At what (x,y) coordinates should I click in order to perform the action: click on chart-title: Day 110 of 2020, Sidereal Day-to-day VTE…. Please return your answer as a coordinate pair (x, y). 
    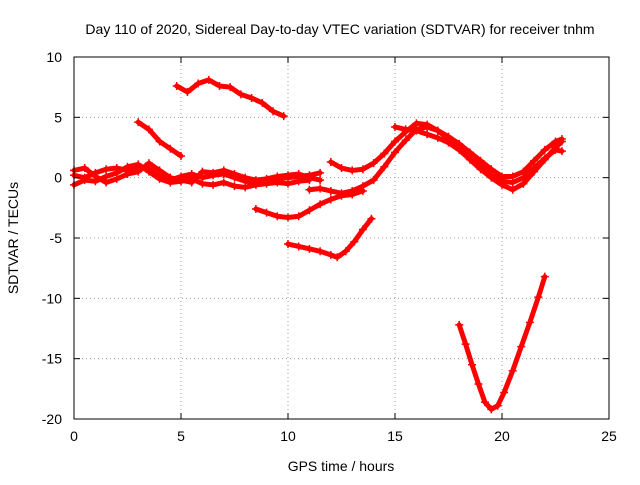
    Looking at the image, I should click on (339, 29).